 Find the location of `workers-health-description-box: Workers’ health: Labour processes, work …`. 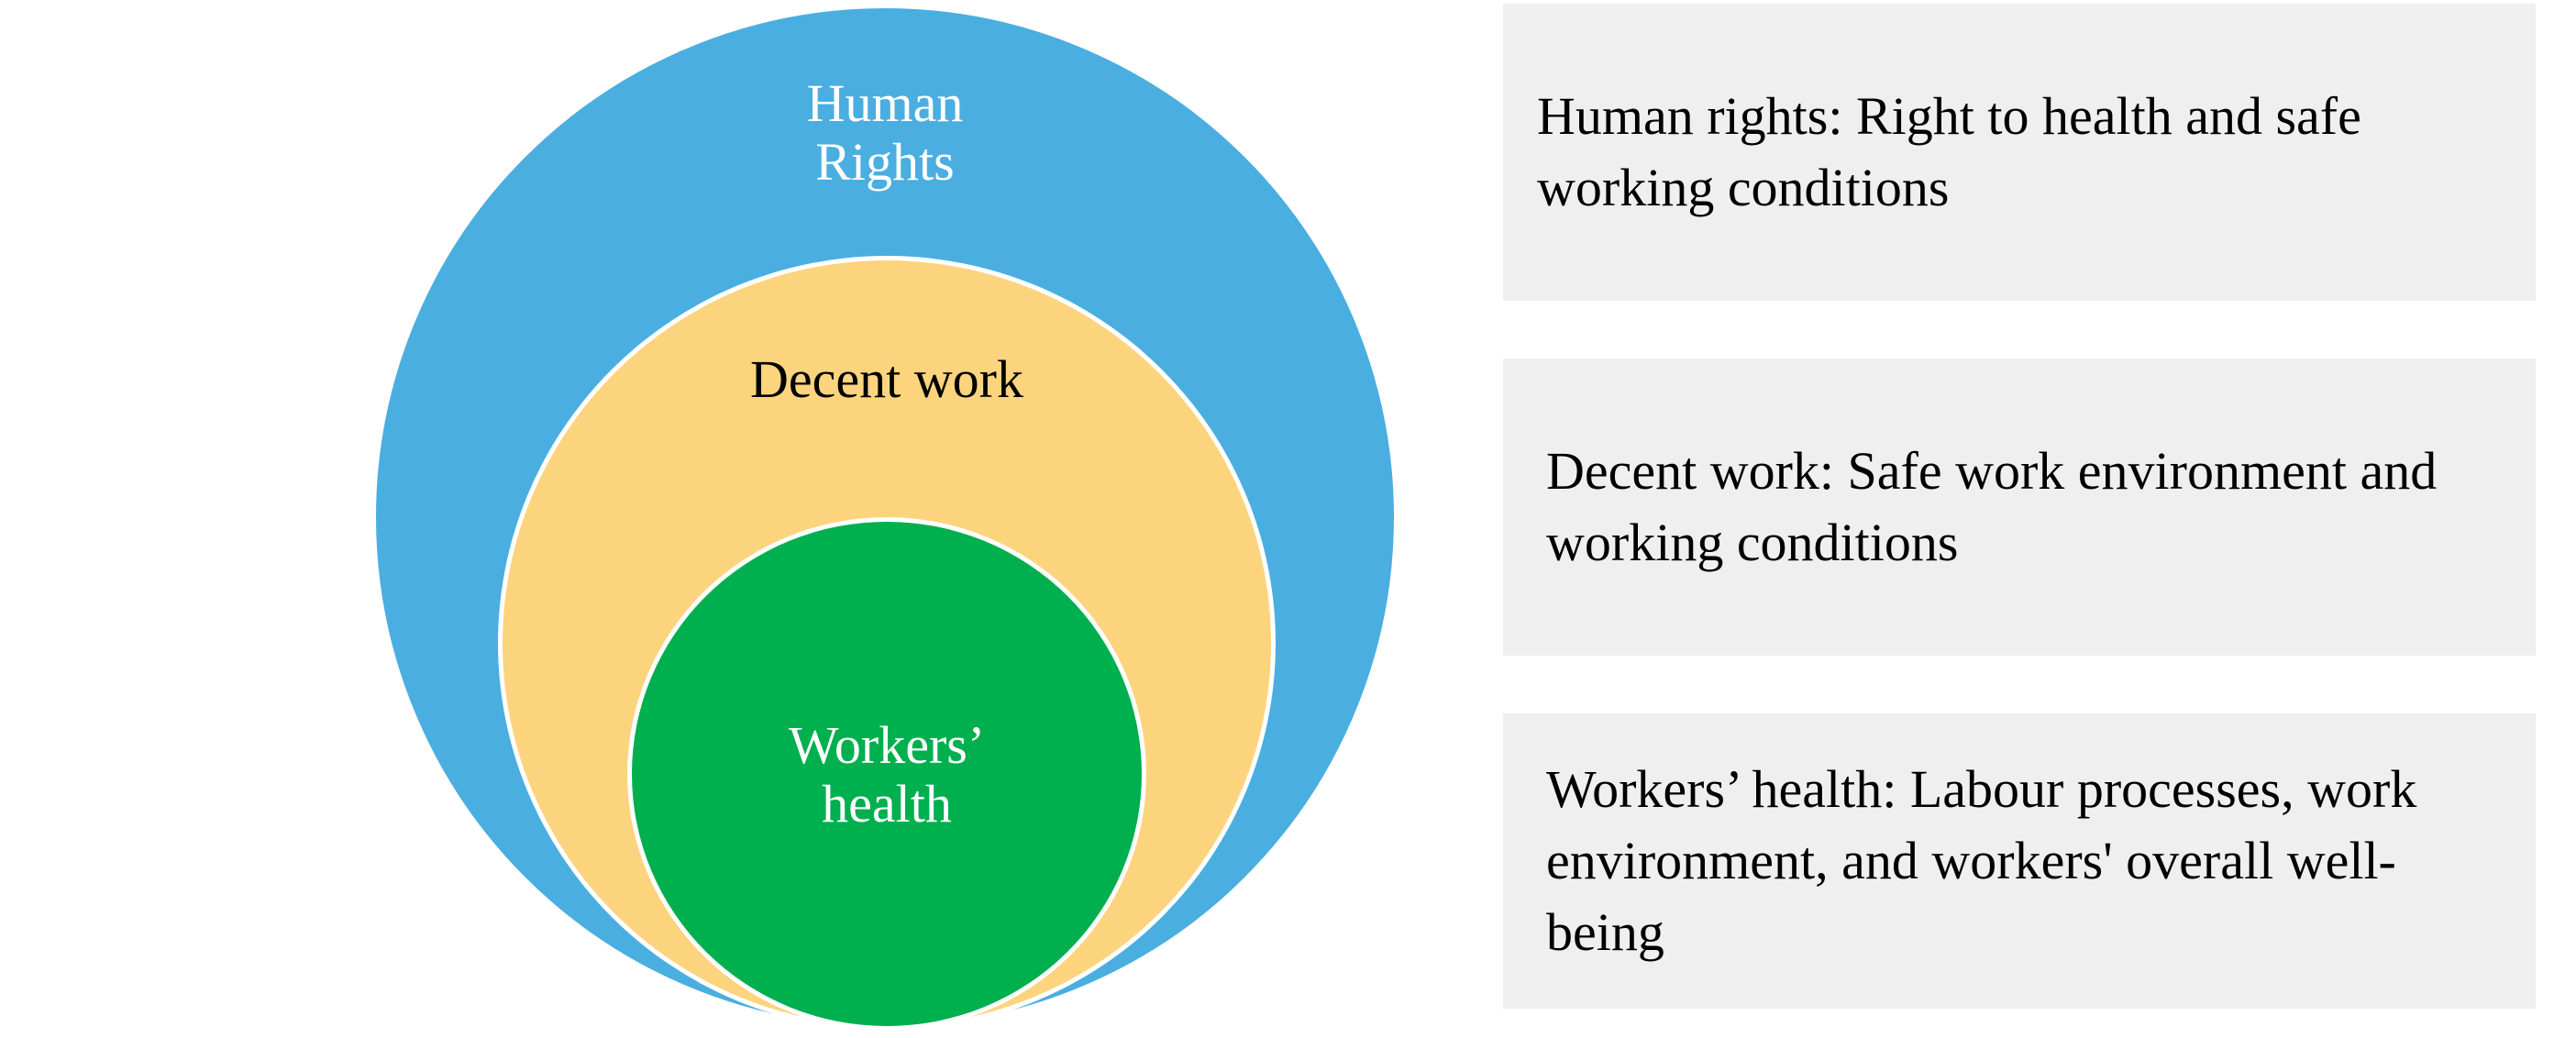

workers-health-description-box: Workers’ health: Labour processes, work … is located at coordinates (2019, 861).